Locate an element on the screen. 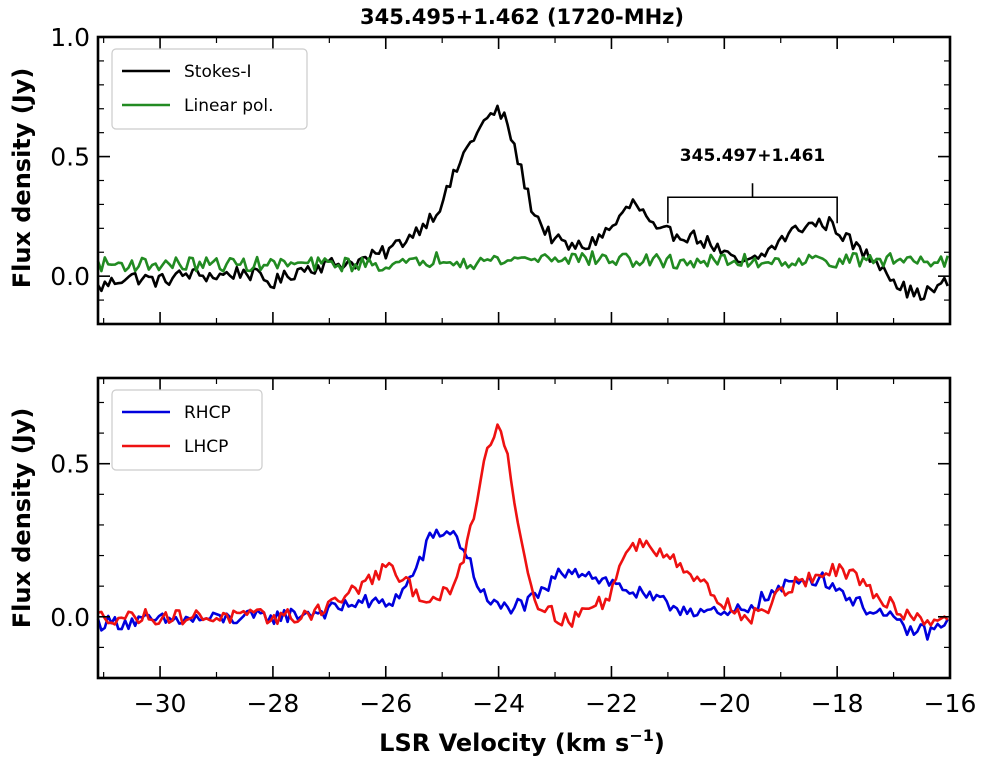 Image resolution: width=982 pixels, height=759 pixels. series-line-linear-pol is located at coordinates (522, 261).